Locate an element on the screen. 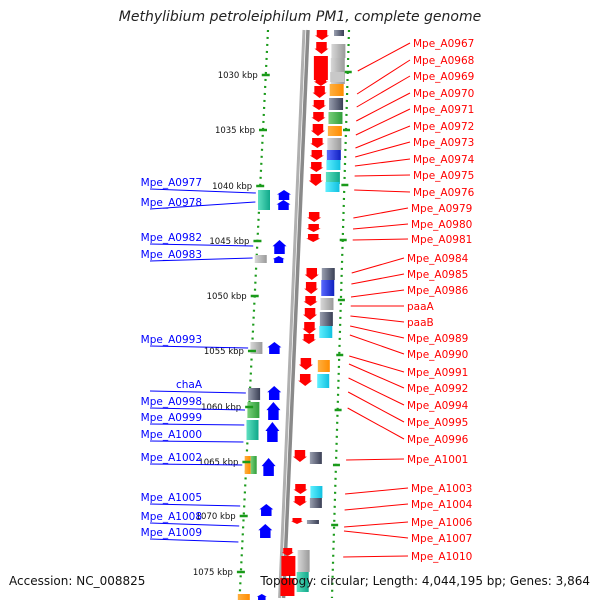  gene-label-right: Mpe_A1001 is located at coordinates (437, 460).